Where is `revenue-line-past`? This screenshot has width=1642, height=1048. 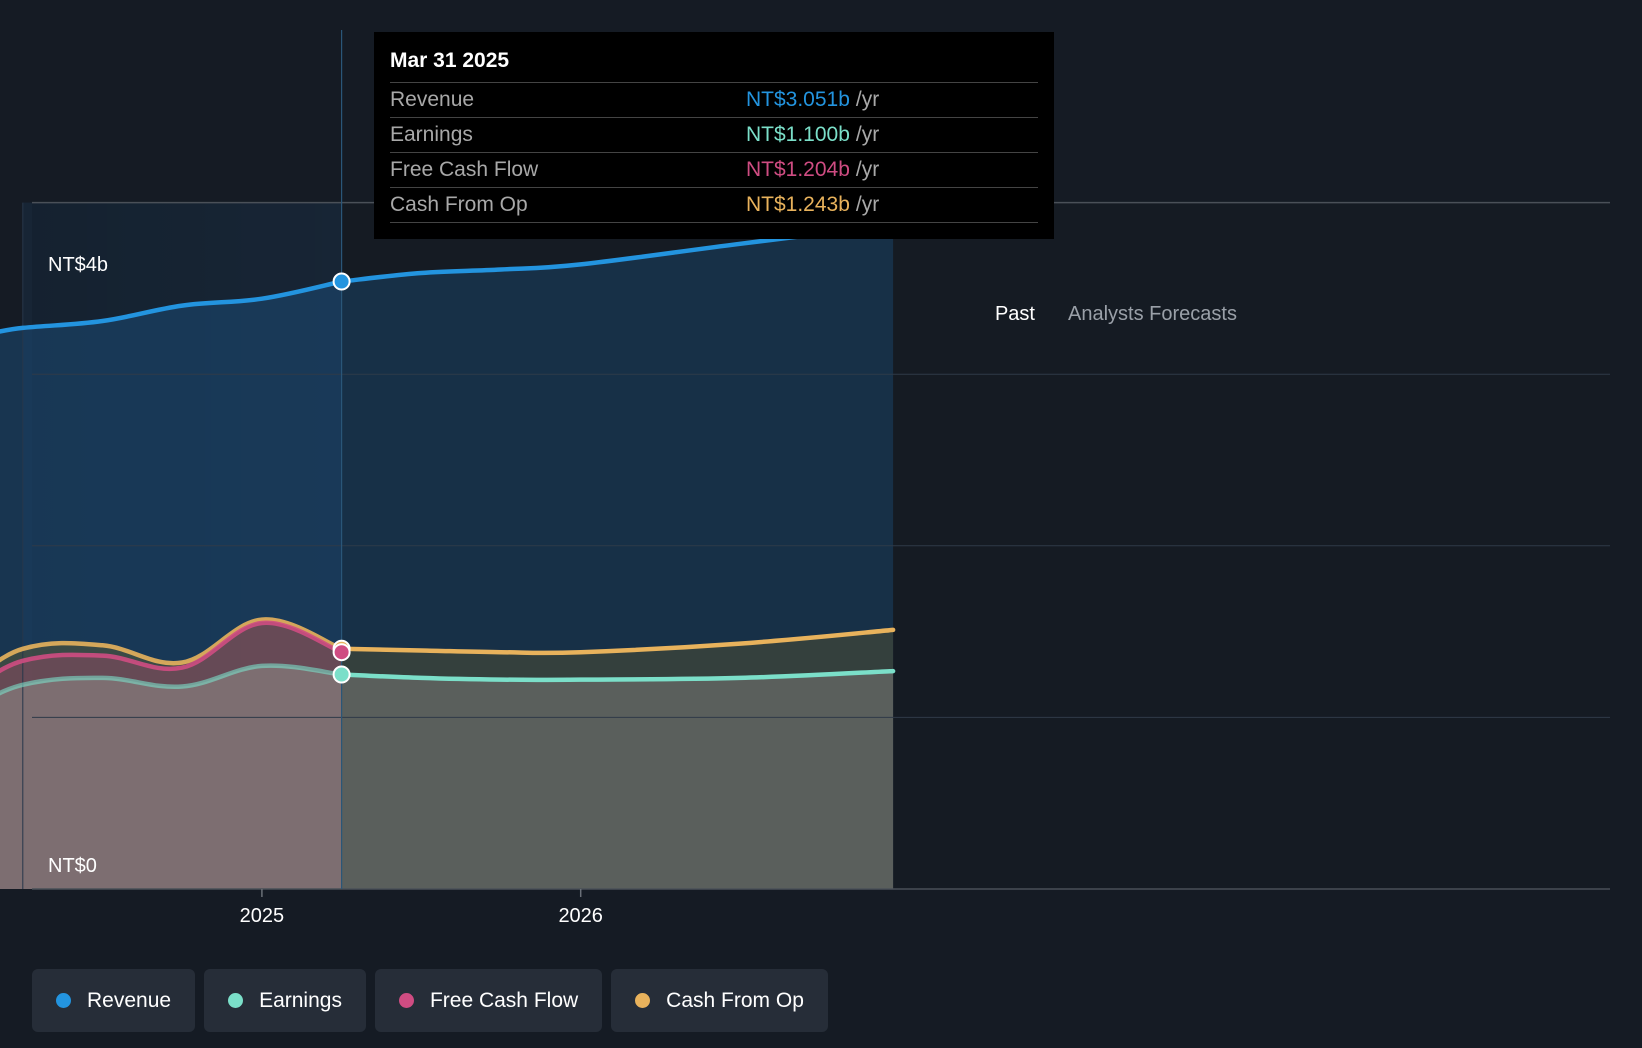
revenue-line-past is located at coordinates (172, 306).